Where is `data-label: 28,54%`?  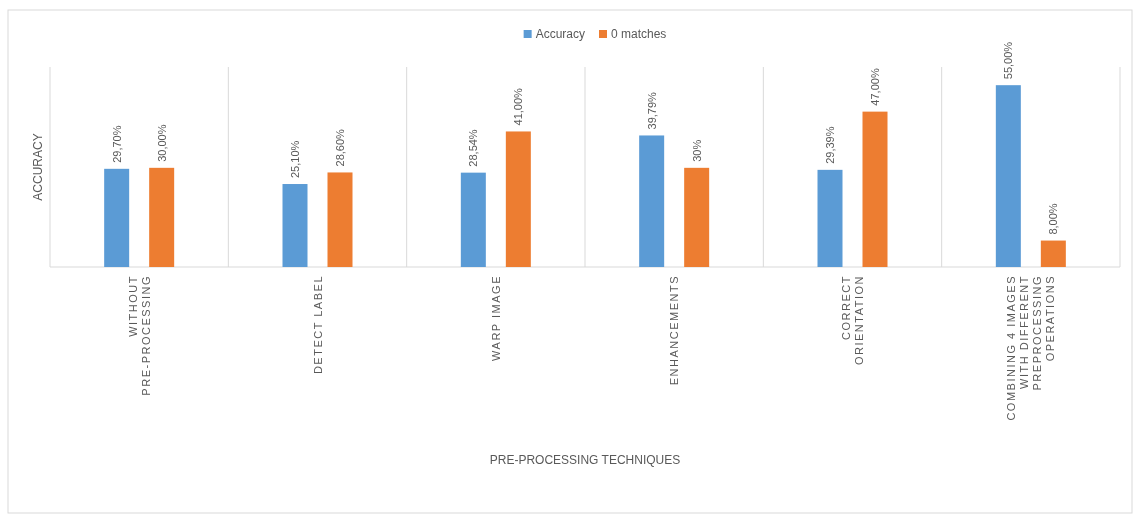
data-label: 28,54% is located at coordinates (473, 148).